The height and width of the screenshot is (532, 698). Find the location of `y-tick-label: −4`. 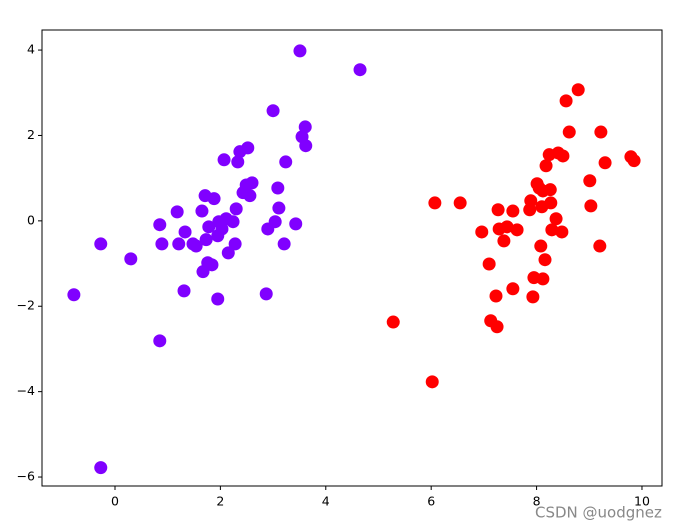

y-tick-label: −4 is located at coordinates (26, 390).